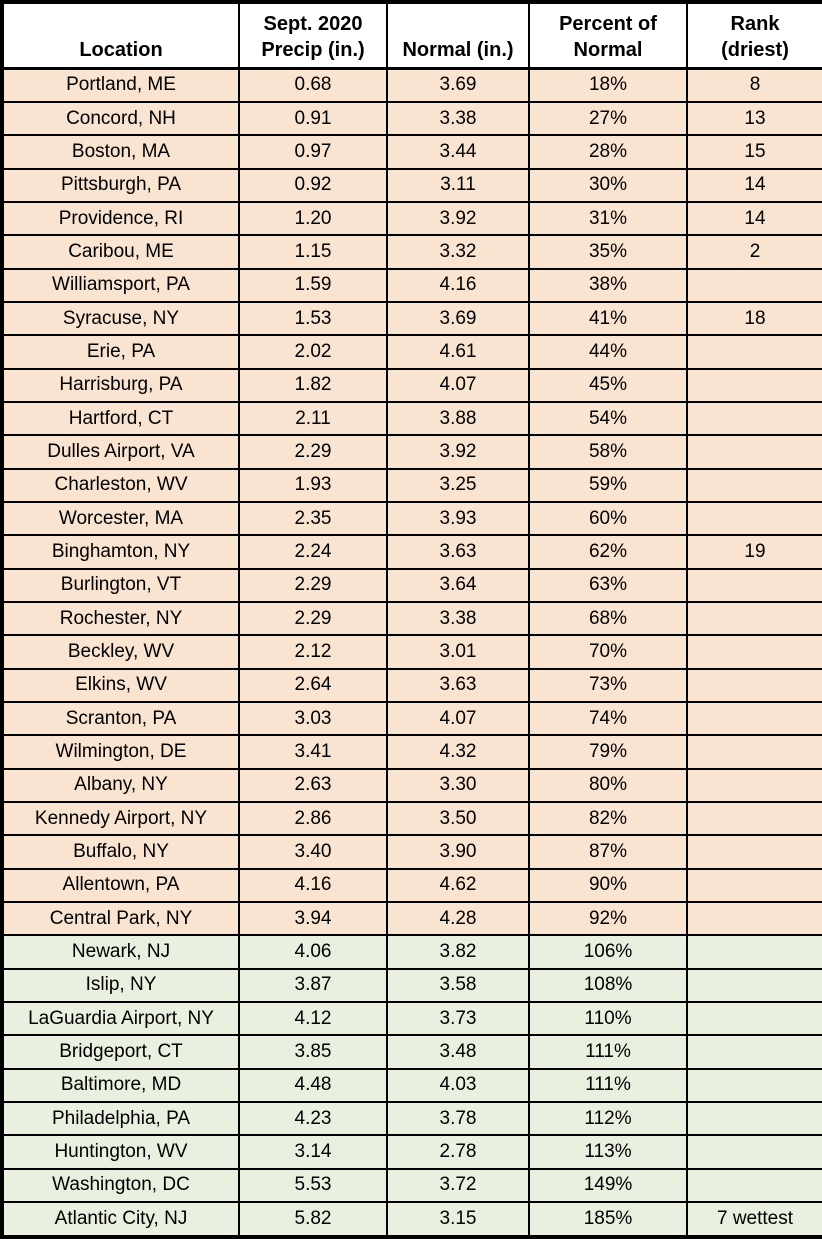  What do you see at coordinates (608, 1152) in the screenshot?
I see `cell-percent: 113%` at bounding box center [608, 1152].